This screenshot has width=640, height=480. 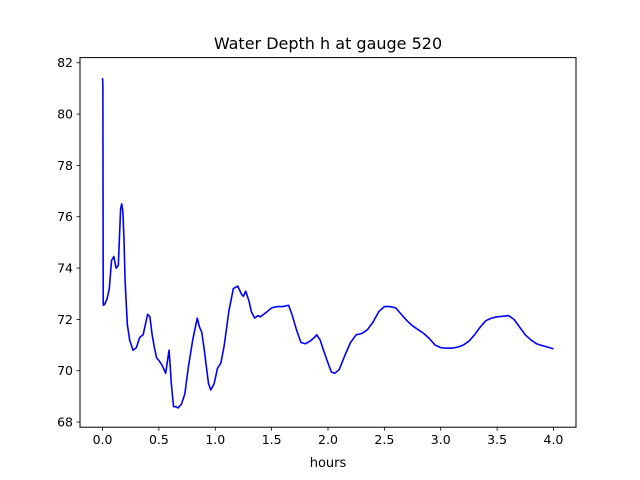 What do you see at coordinates (65, 114) in the screenshot?
I see `y-tick-label: 80` at bounding box center [65, 114].